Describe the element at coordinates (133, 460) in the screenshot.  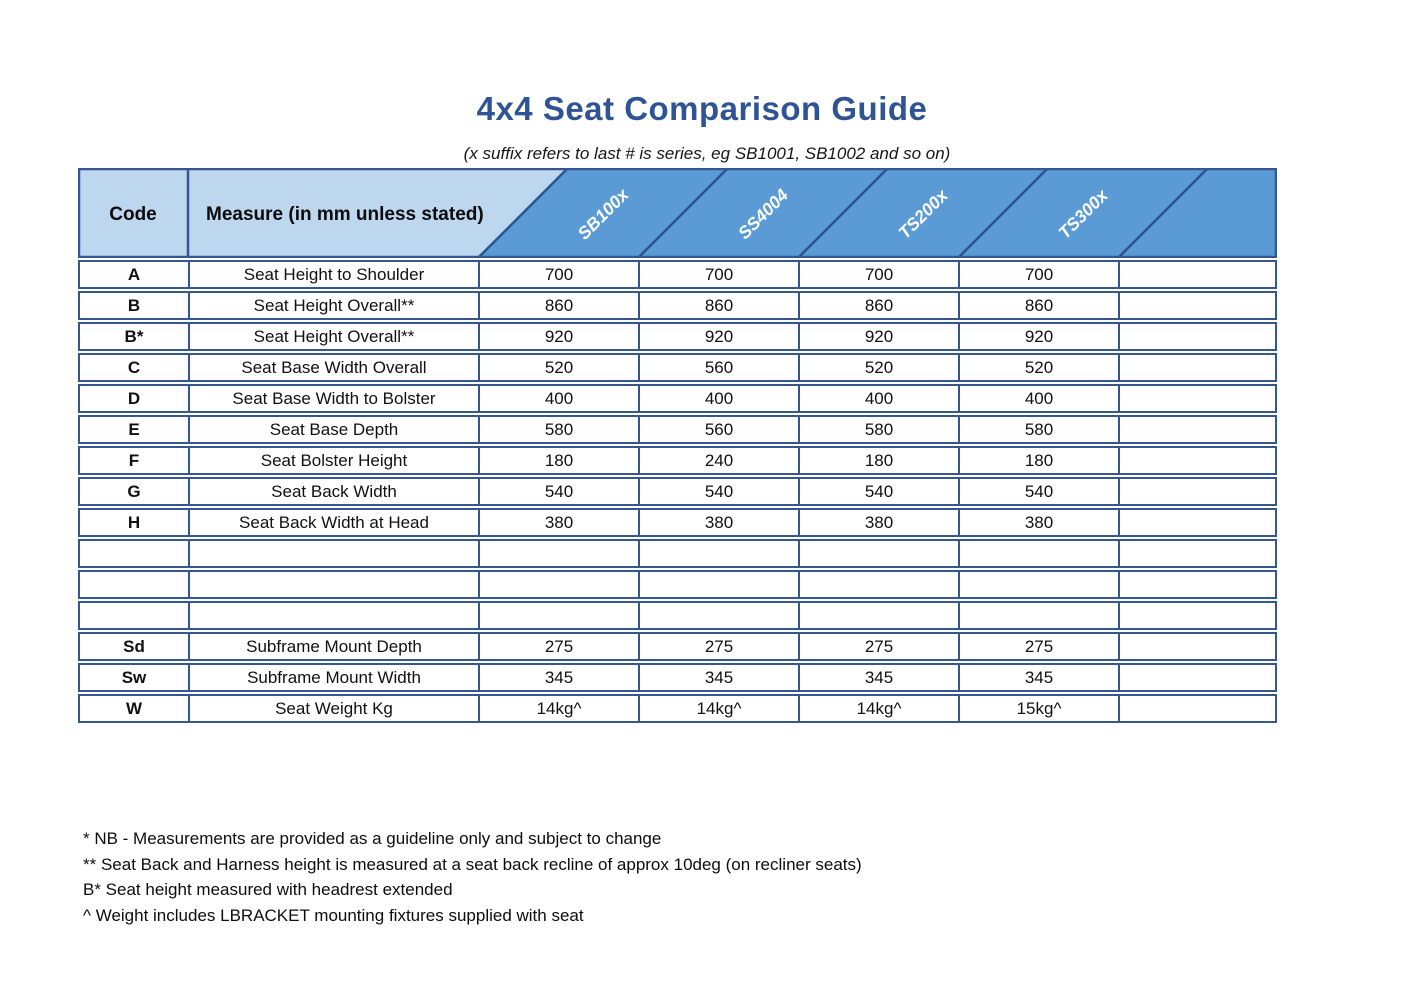
I see `row-code: F` at that location.